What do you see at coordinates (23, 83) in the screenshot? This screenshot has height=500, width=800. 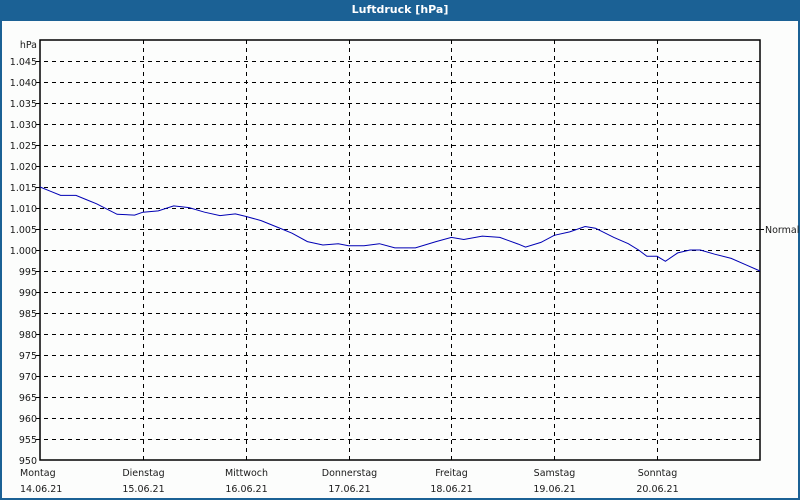 I see `y-tick-label: 1.040` at bounding box center [23, 83].